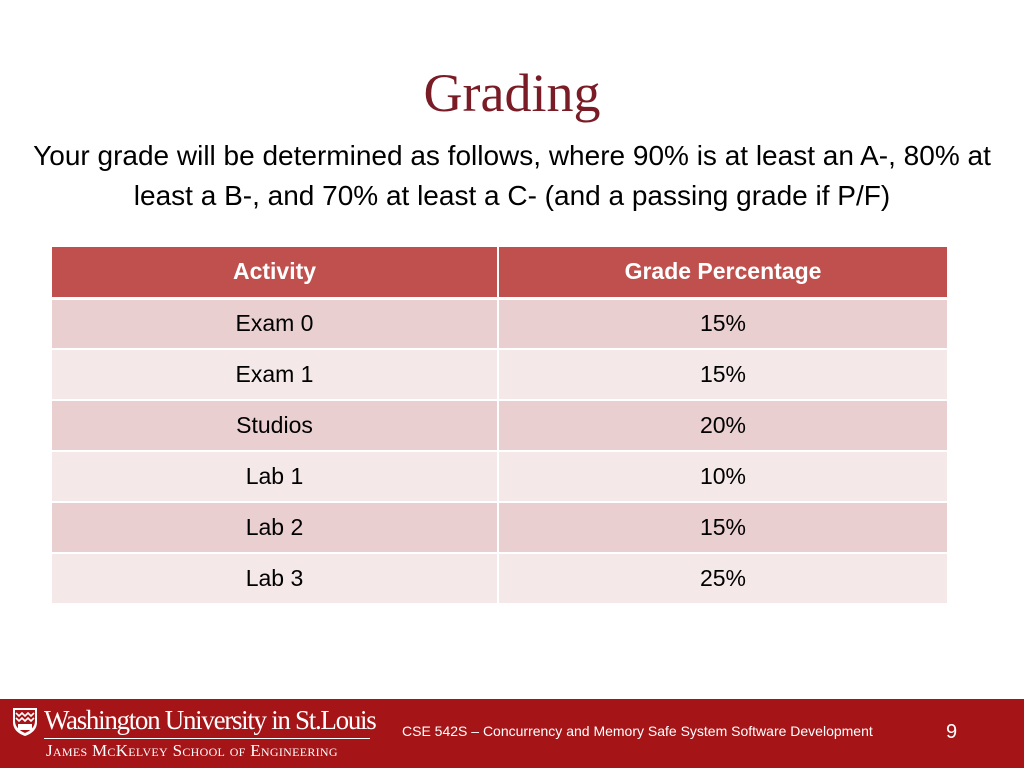 Image resolution: width=1024 pixels, height=768 pixels. I want to click on percent-cell: 20%, so click(722, 426).